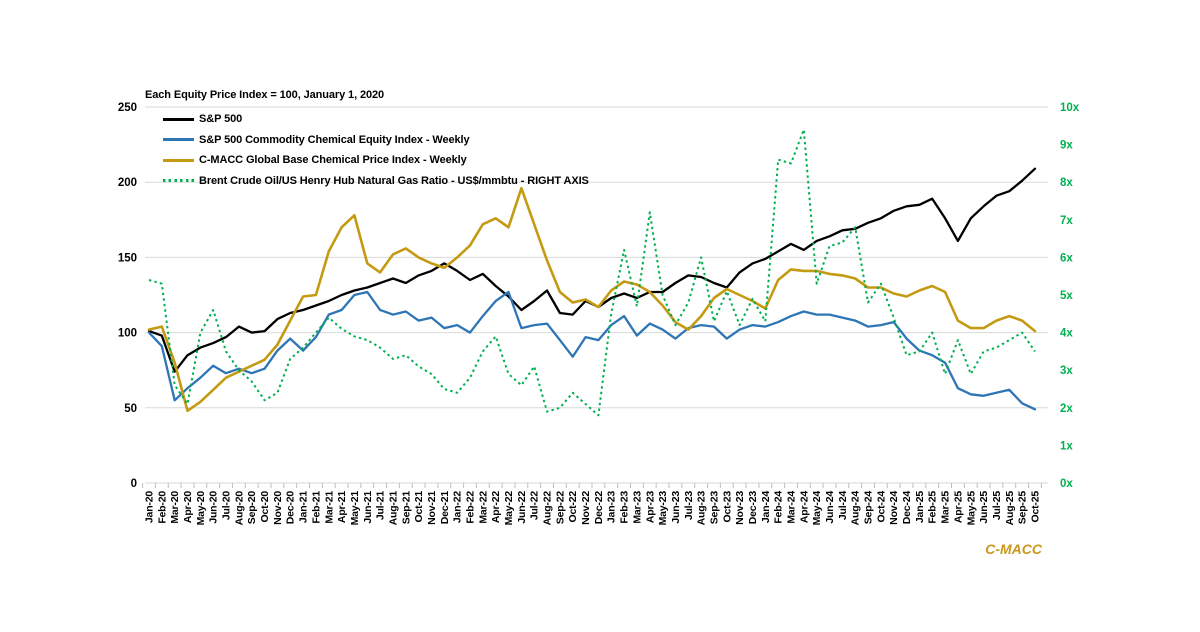 The height and width of the screenshot is (632, 1200). Describe the element at coordinates (1010, 508) in the screenshot. I see `x-axis-month-label: Aug-25` at that location.